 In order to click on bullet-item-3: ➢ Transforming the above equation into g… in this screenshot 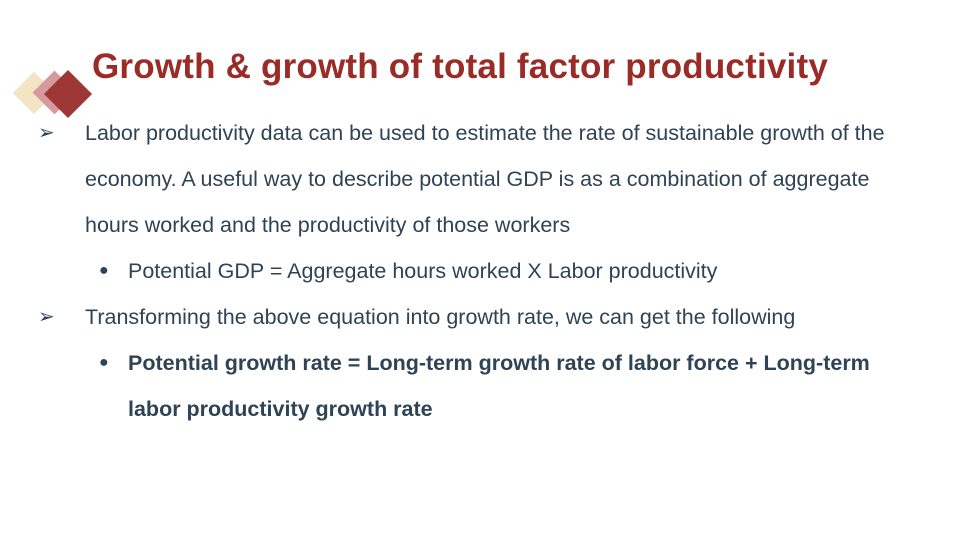, I will do `click(489, 317)`.